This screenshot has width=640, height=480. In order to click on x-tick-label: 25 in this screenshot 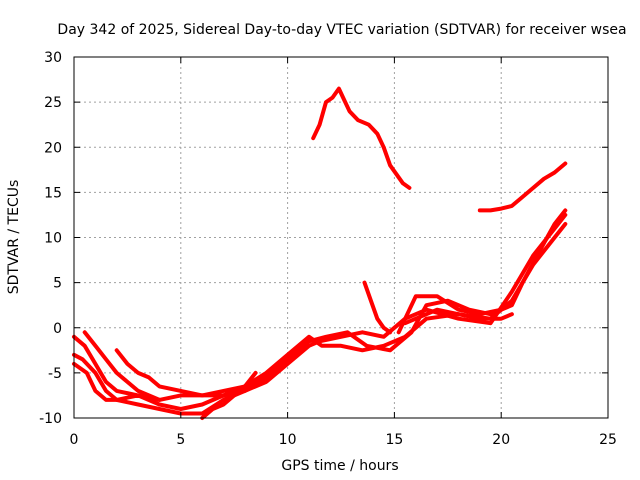, I will do `click(608, 440)`.